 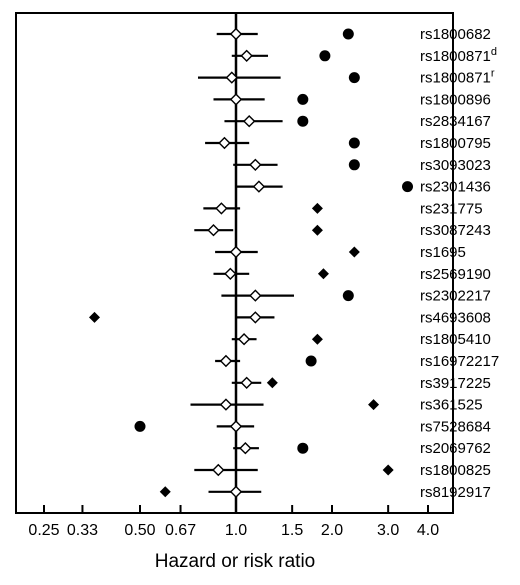 I want to click on snp-label: rs2301436, so click(x=455, y=187).